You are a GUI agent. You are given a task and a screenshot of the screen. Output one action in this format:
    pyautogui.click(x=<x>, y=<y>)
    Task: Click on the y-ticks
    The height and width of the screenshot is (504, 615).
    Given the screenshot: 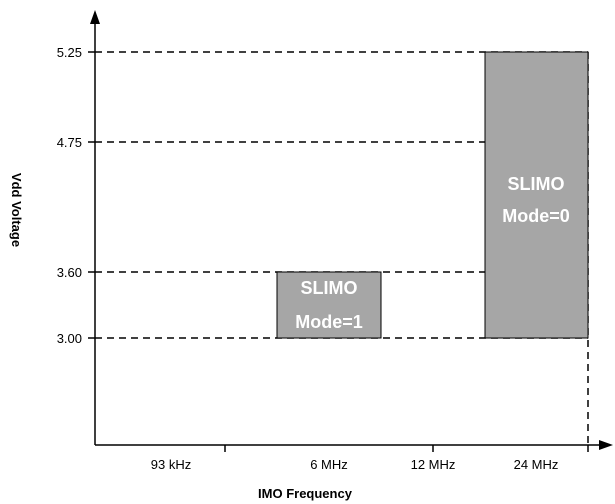 What is the action you would take?
    pyautogui.click(x=91, y=195)
    